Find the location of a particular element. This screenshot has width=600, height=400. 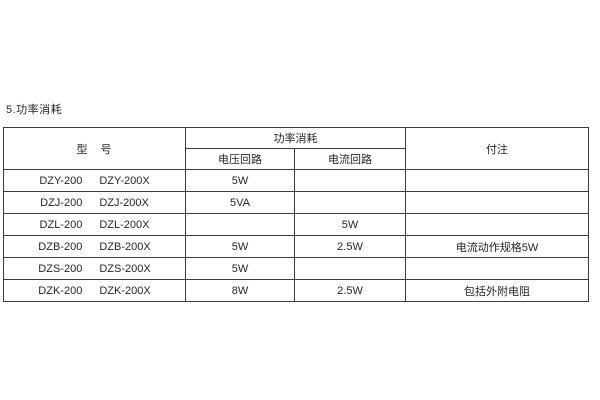

table-row-dzk: DZK-200 DZK-200X 8W 2.5W 包括外附电阻 is located at coordinates (296, 290).